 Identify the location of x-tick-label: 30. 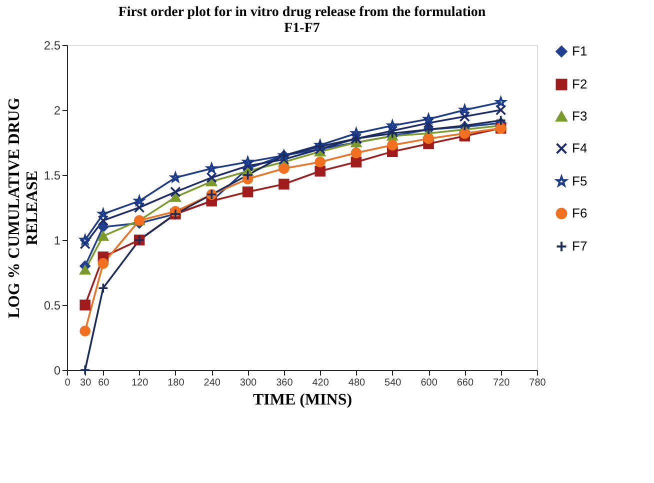
(86, 383).